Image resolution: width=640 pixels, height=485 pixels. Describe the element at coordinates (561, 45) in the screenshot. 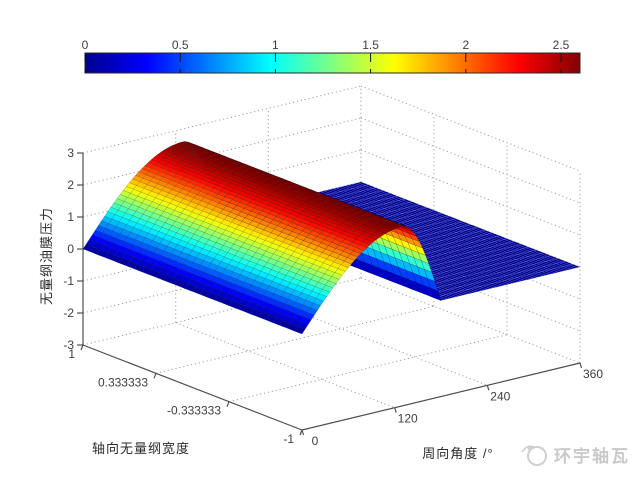

I see `tick-label: 2.5` at that location.